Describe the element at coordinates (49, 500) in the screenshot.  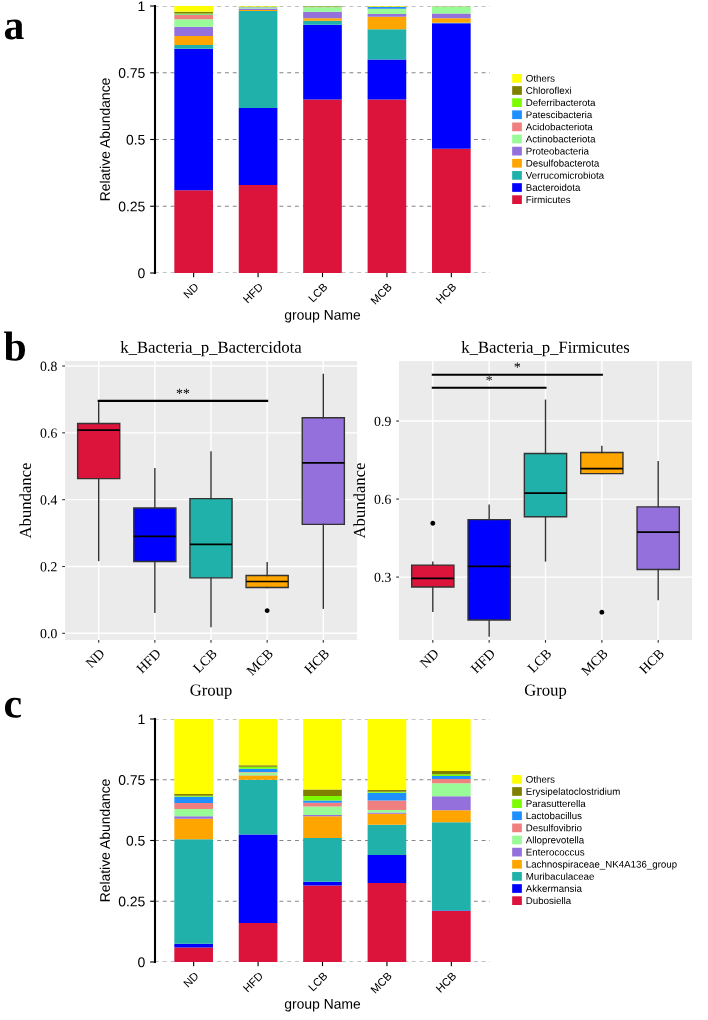
I see `y-tick-label: 0.4` at that location.